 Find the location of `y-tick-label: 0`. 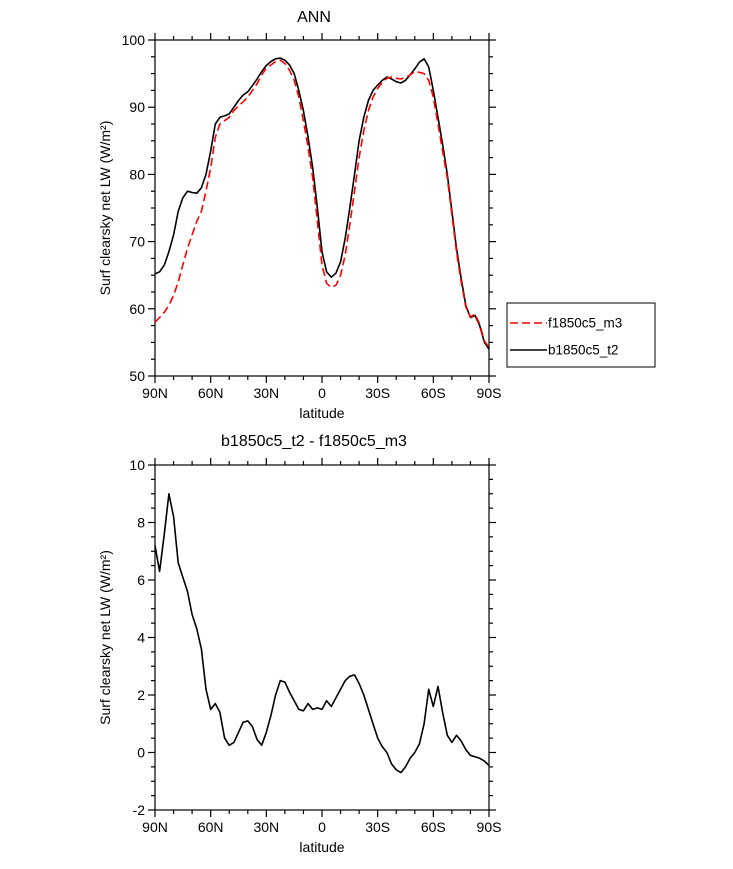

y-tick-label: 0 is located at coordinates (141, 753).